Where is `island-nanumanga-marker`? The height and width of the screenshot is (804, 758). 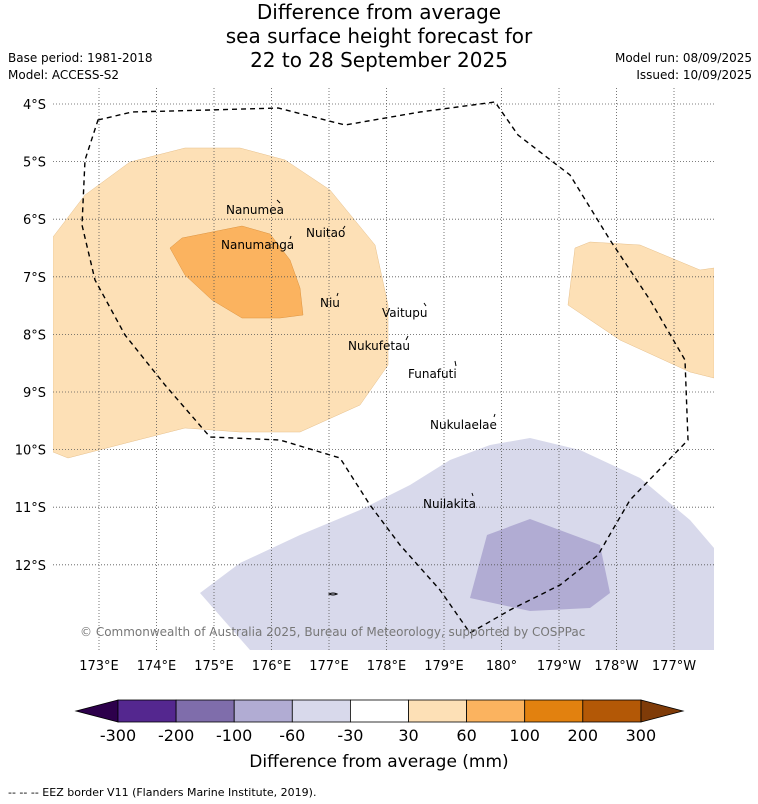 island-nanumanga-marker is located at coordinates (290, 237).